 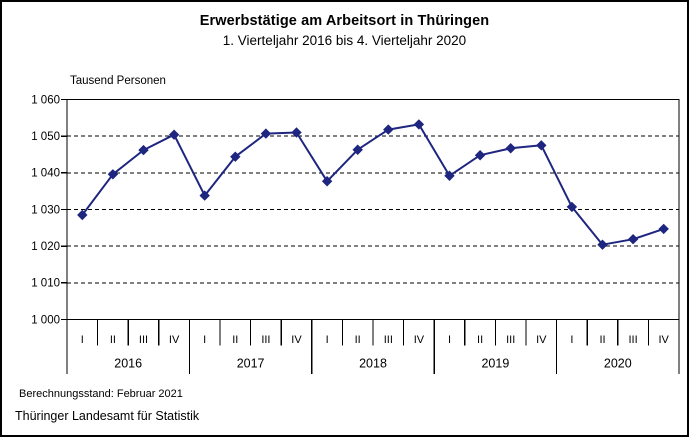 What do you see at coordinates (495, 364) in the screenshot?
I see `year-label: 2019` at bounding box center [495, 364].